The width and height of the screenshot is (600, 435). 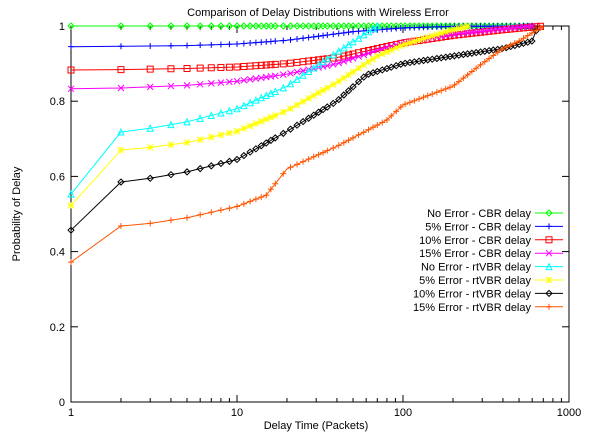 What do you see at coordinates (569, 413) in the screenshot?
I see `x-tick-label: 1000` at bounding box center [569, 413].